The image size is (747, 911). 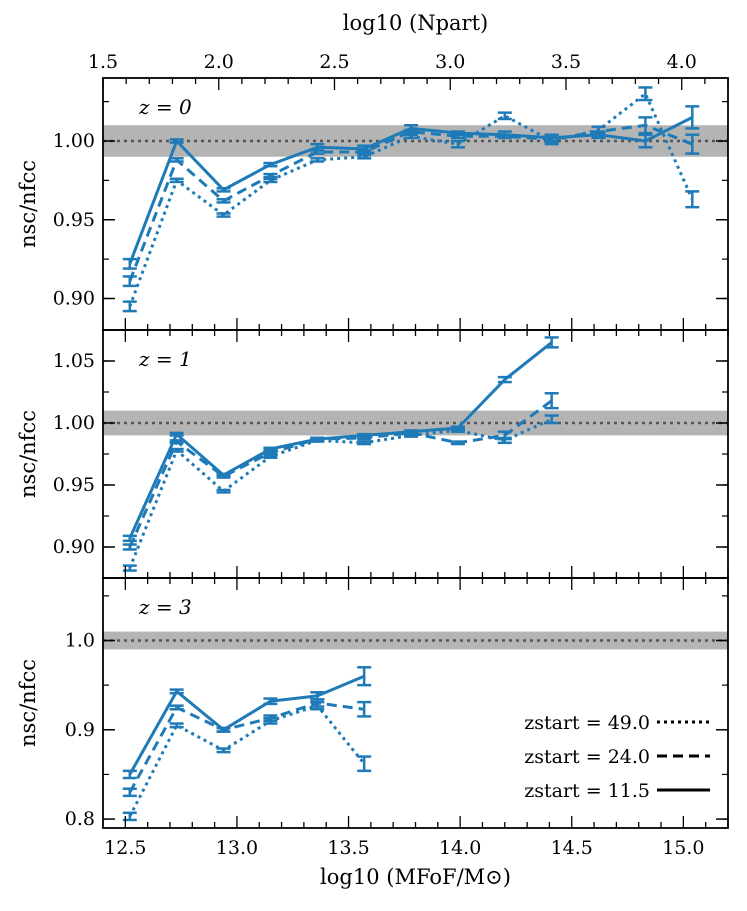 What do you see at coordinates (415, 877) in the screenshot?
I see `x-axis-label: log10 (MFoF/M⊙)` at bounding box center [415, 877].